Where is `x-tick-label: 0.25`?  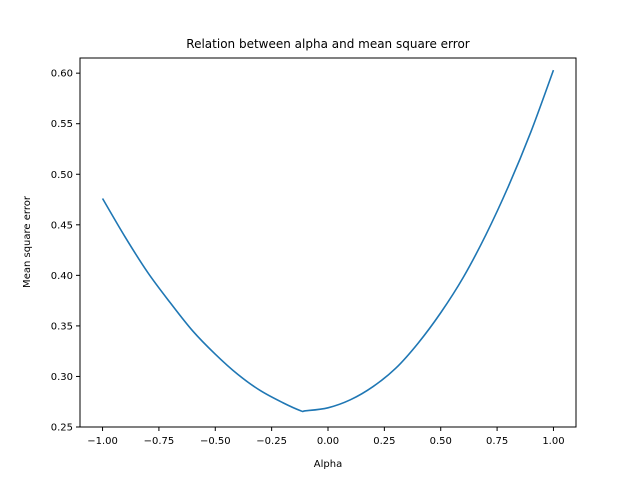 x-tick-label: 0.25 is located at coordinates (384, 441).